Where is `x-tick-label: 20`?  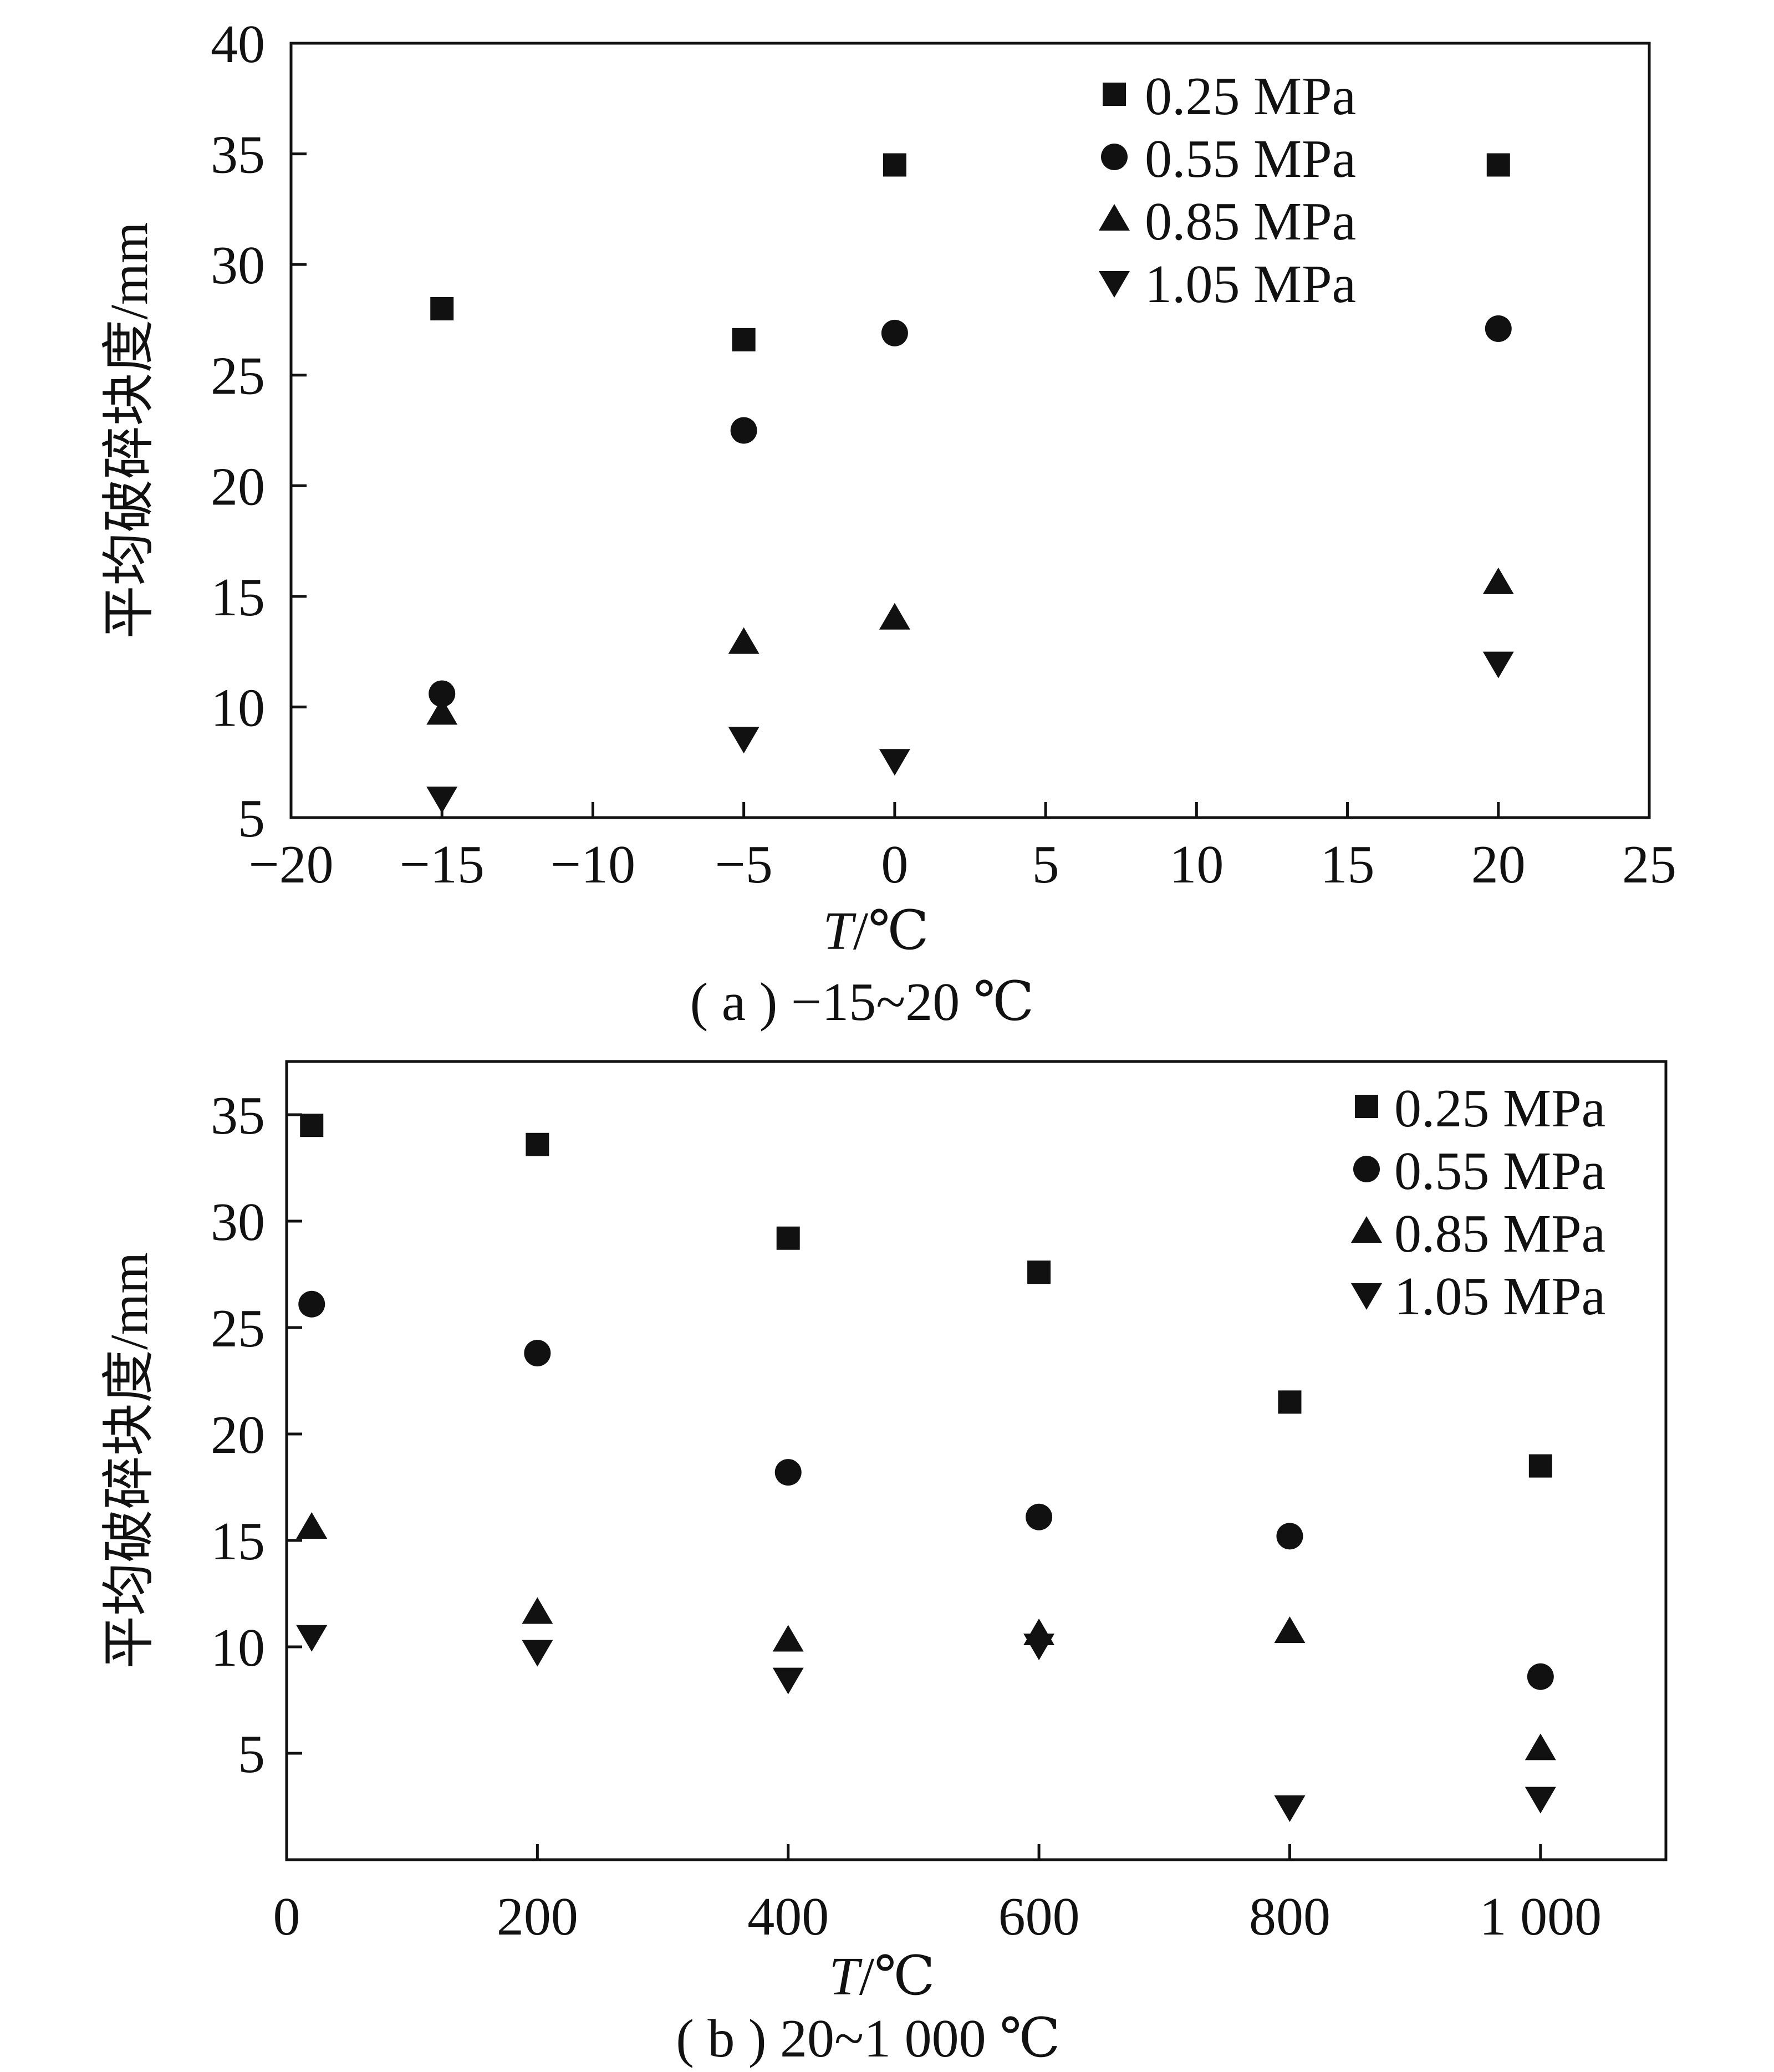
x-tick-label: 20 is located at coordinates (1498, 865).